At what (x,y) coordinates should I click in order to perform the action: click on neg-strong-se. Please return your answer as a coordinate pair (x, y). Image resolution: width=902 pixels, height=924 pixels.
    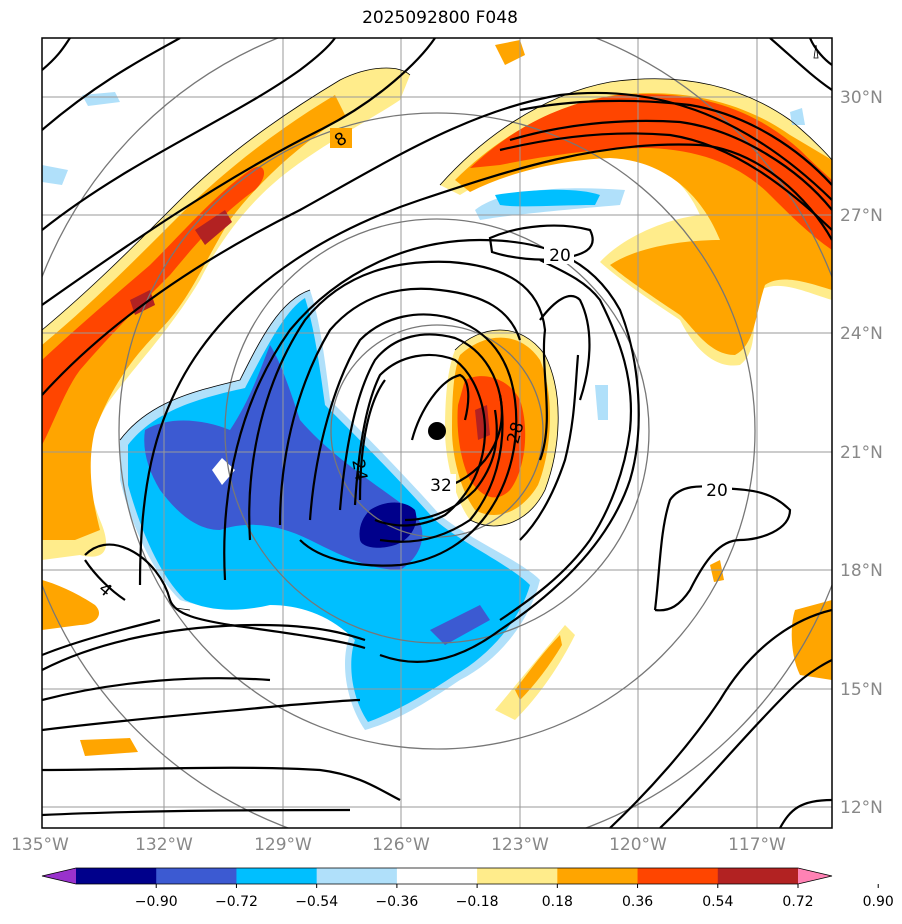
    Looking at the image, I should click on (460, 625).